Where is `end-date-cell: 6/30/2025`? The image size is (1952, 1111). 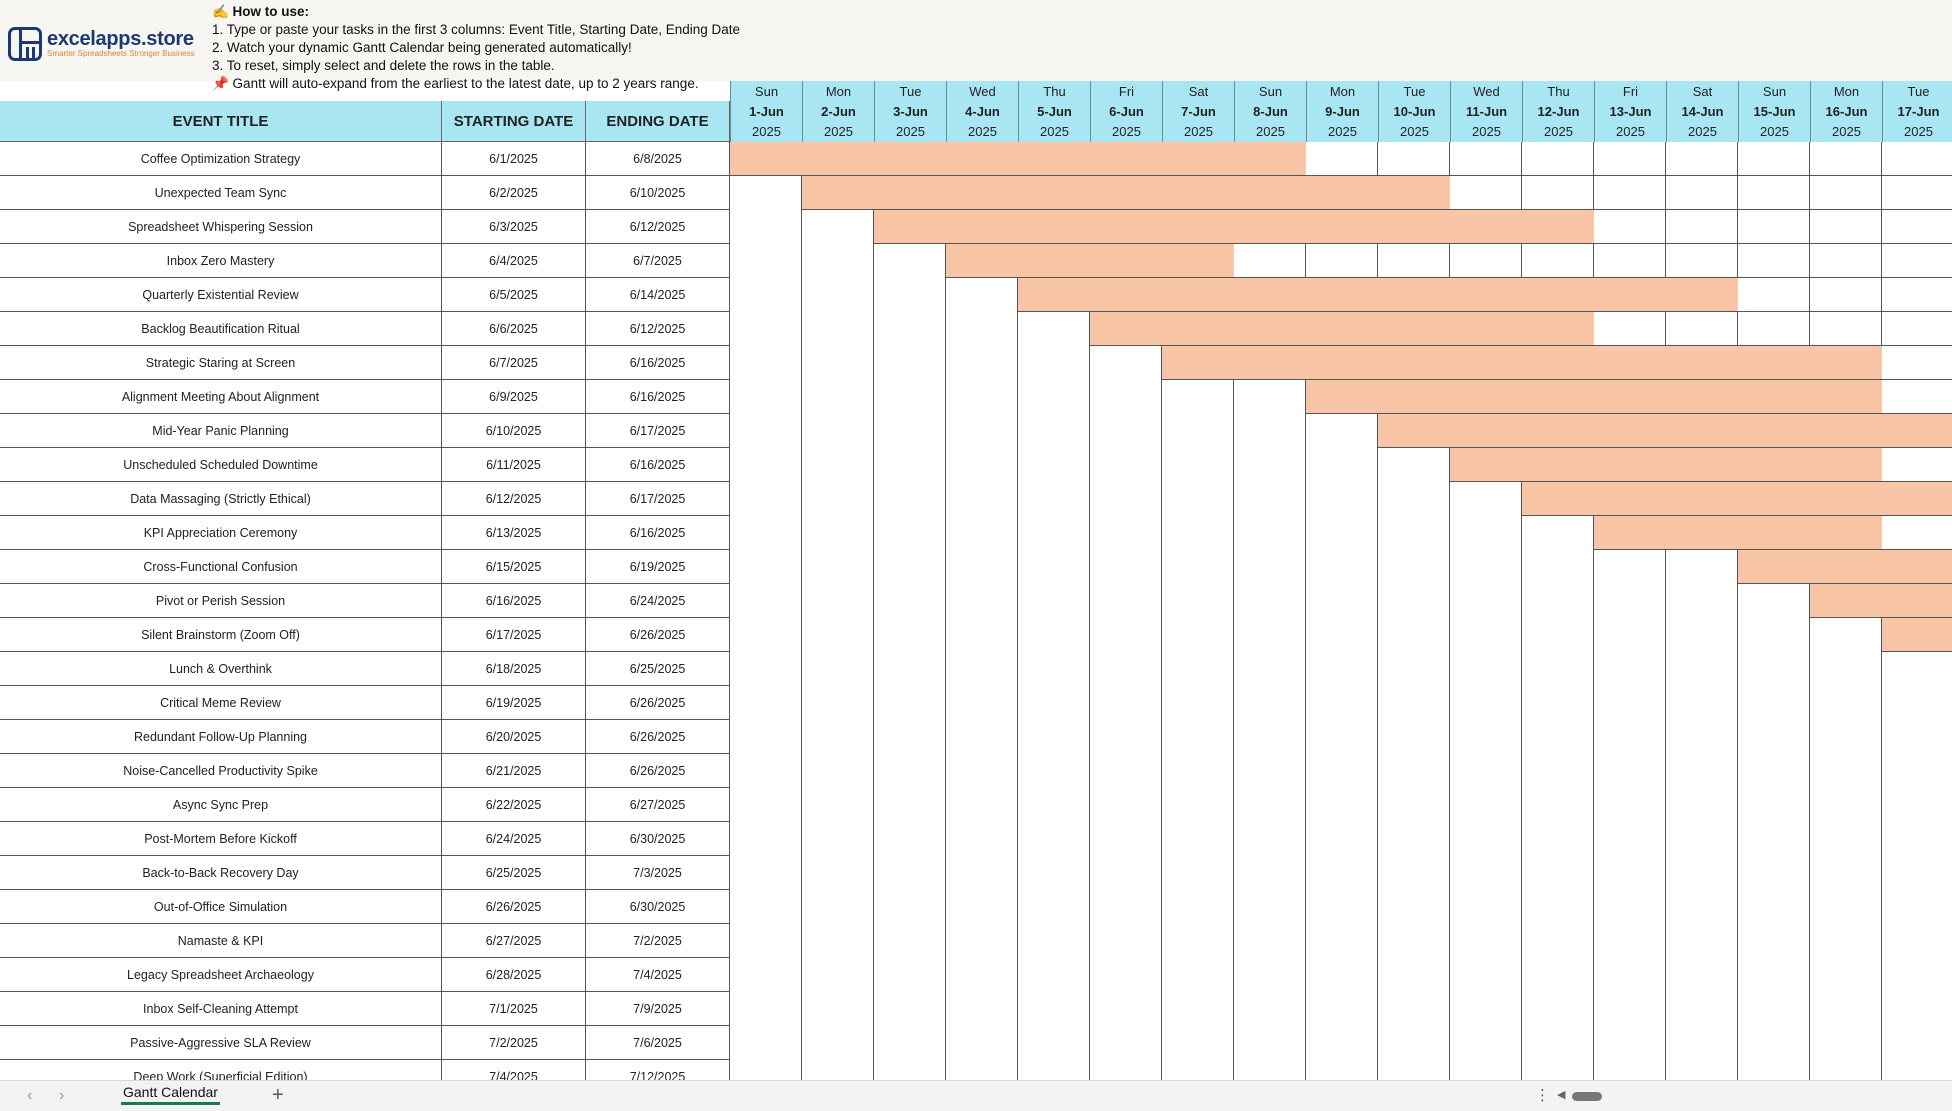 end-date-cell: 6/30/2025 is located at coordinates (658, 907).